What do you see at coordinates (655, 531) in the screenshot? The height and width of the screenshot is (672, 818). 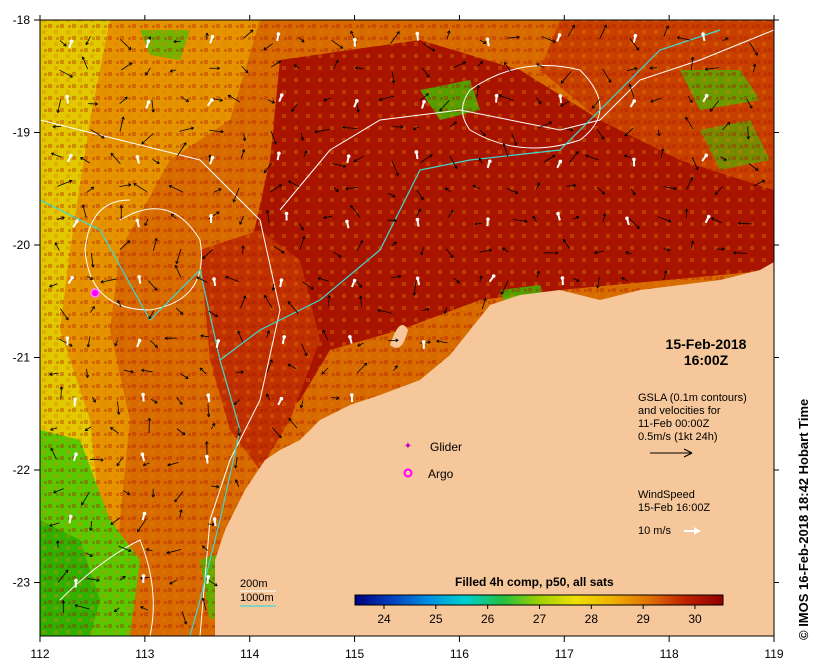 I see `wind-line-3: 10 m/s` at bounding box center [655, 531].